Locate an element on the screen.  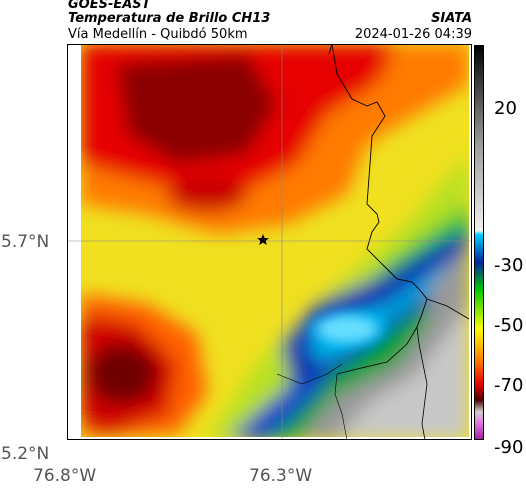
product-title: Temperatura de Brillo CH13 is located at coordinates (169, 18).